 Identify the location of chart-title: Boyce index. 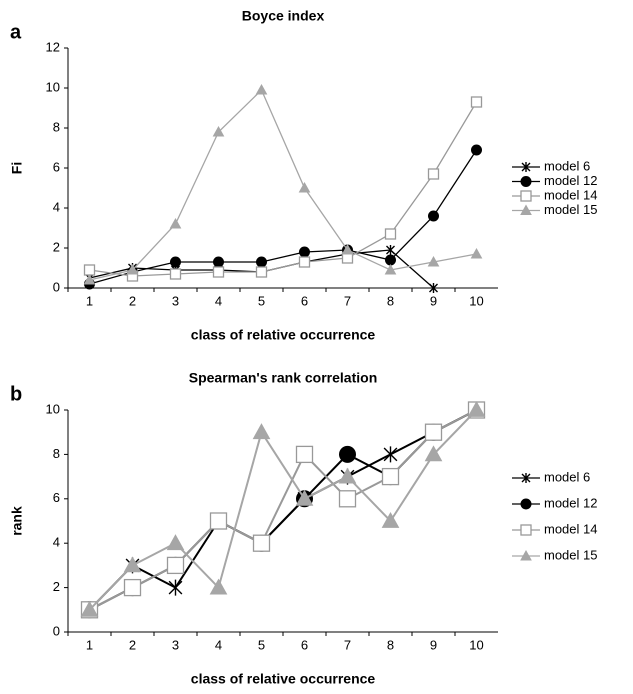
(283, 16).